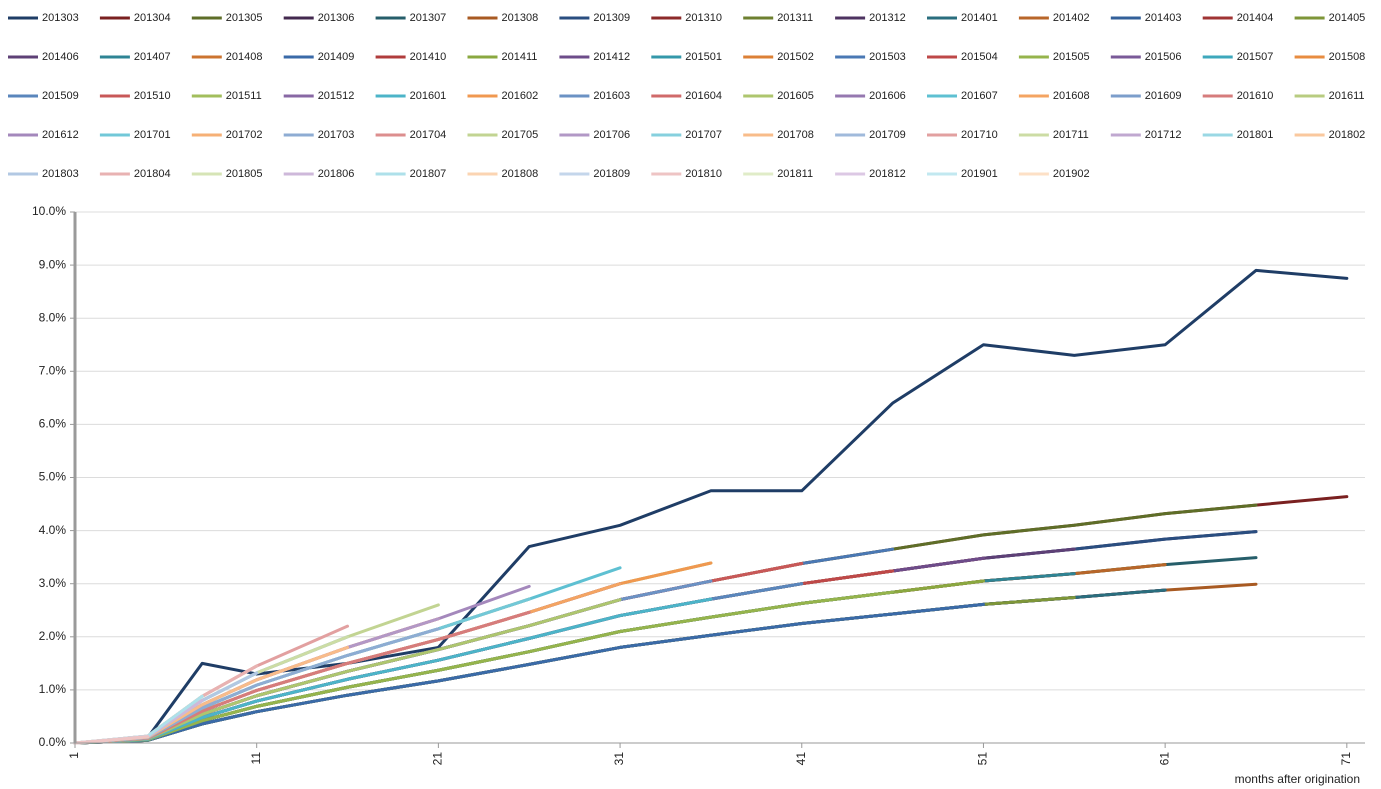 The image size is (1381, 789). Describe the element at coordinates (336, 57) in the screenshot. I see `legend-label: 201409` at that location.